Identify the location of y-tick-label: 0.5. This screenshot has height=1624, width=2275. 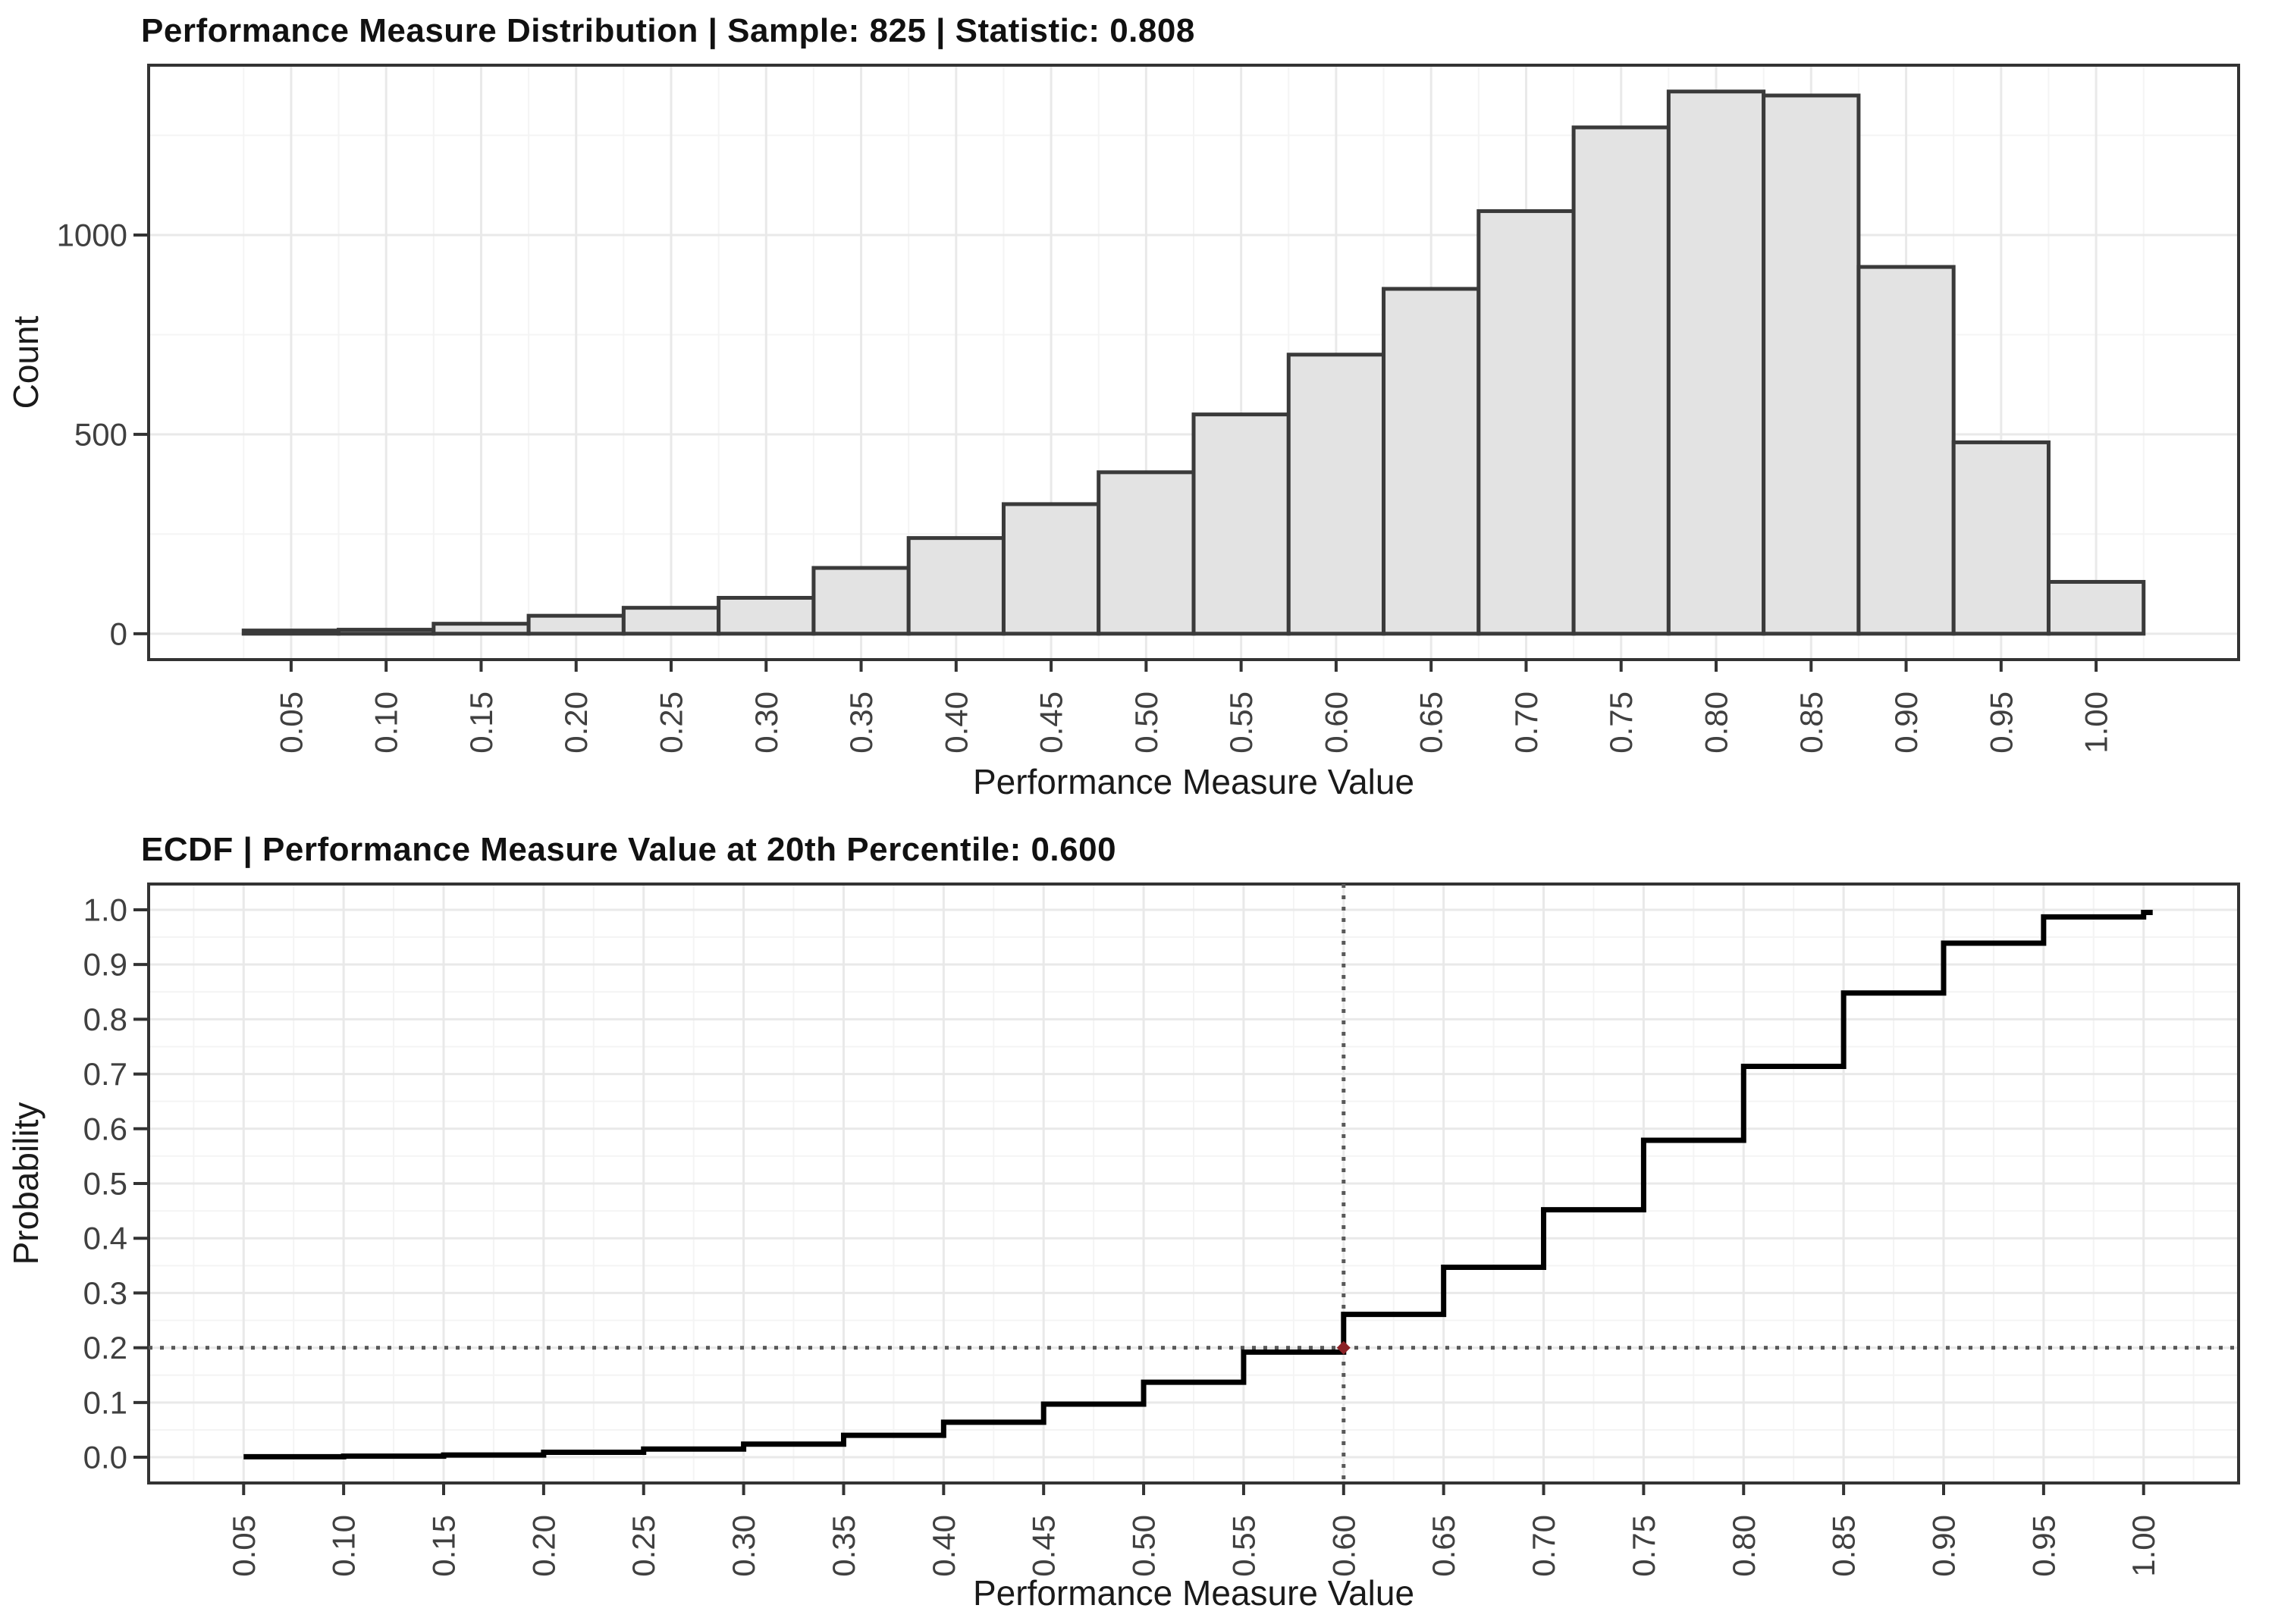
(105, 1184).